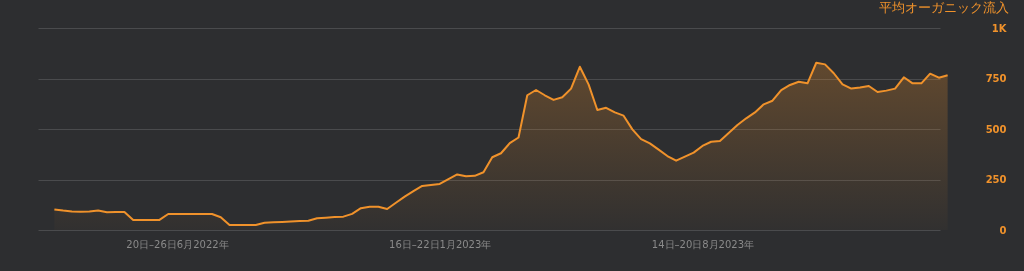 The image size is (1024, 271). Describe the element at coordinates (440, 244) in the screenshot. I see `x-tick-label: 16日–22日1月2023年` at that location.